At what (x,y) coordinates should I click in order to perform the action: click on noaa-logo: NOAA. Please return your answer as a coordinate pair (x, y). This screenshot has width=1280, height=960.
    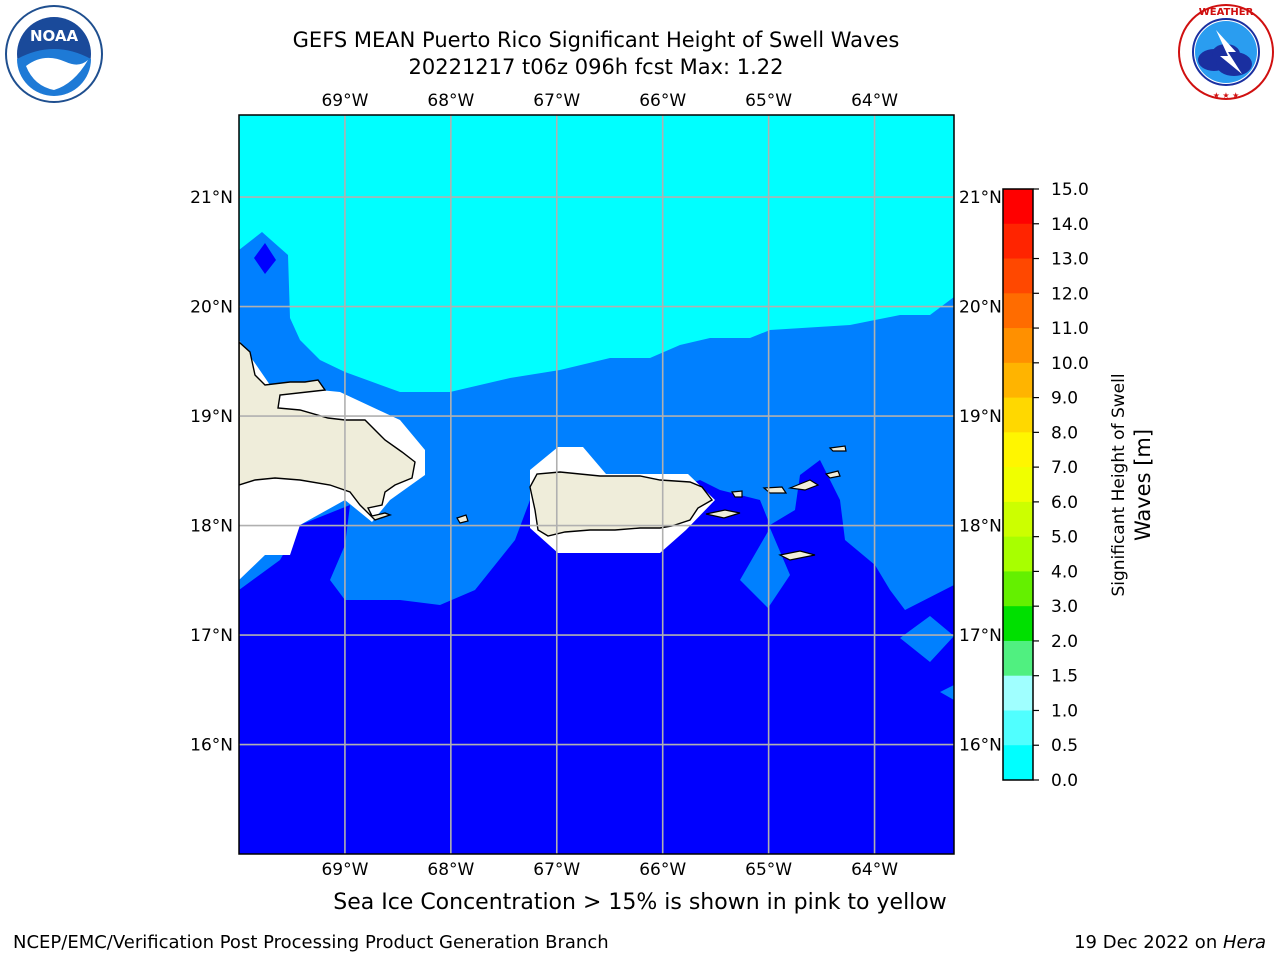
    Looking at the image, I should click on (54, 54).